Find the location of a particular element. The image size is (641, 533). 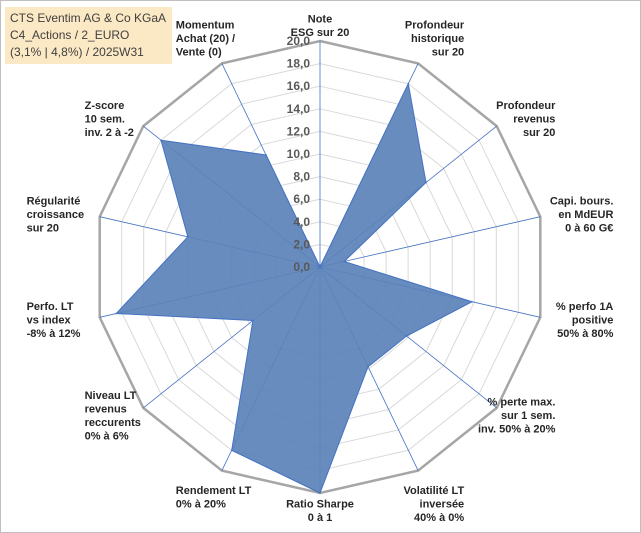

axis-label: Z-score 10 sem. inv. 2 à -2 is located at coordinates (109, 119).